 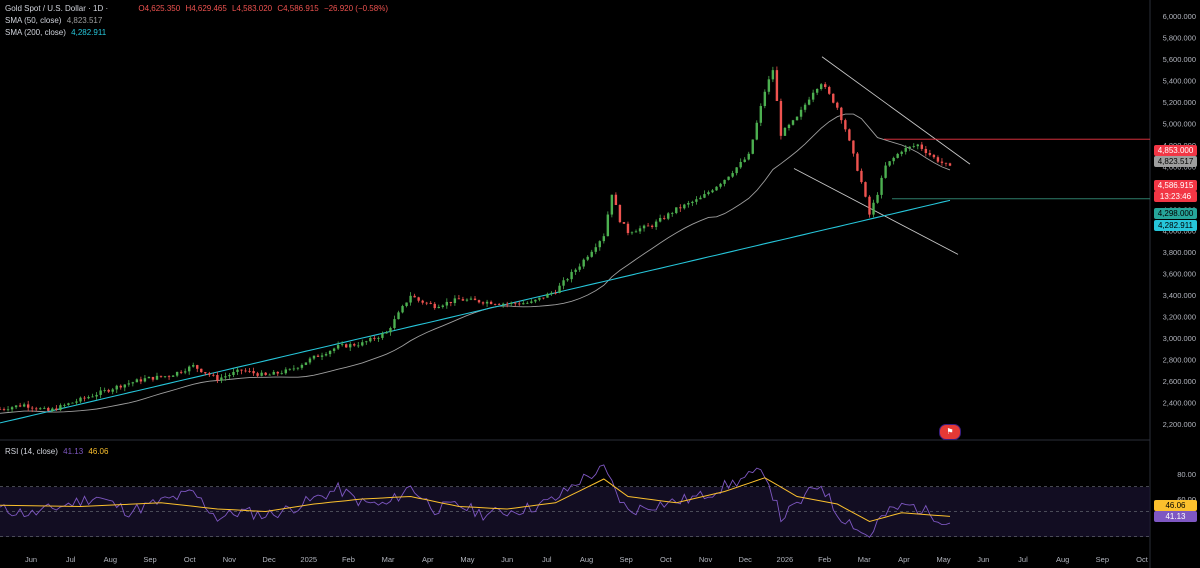 I want to click on price-tick-label: 3,400.000, so click(x=1179, y=295).